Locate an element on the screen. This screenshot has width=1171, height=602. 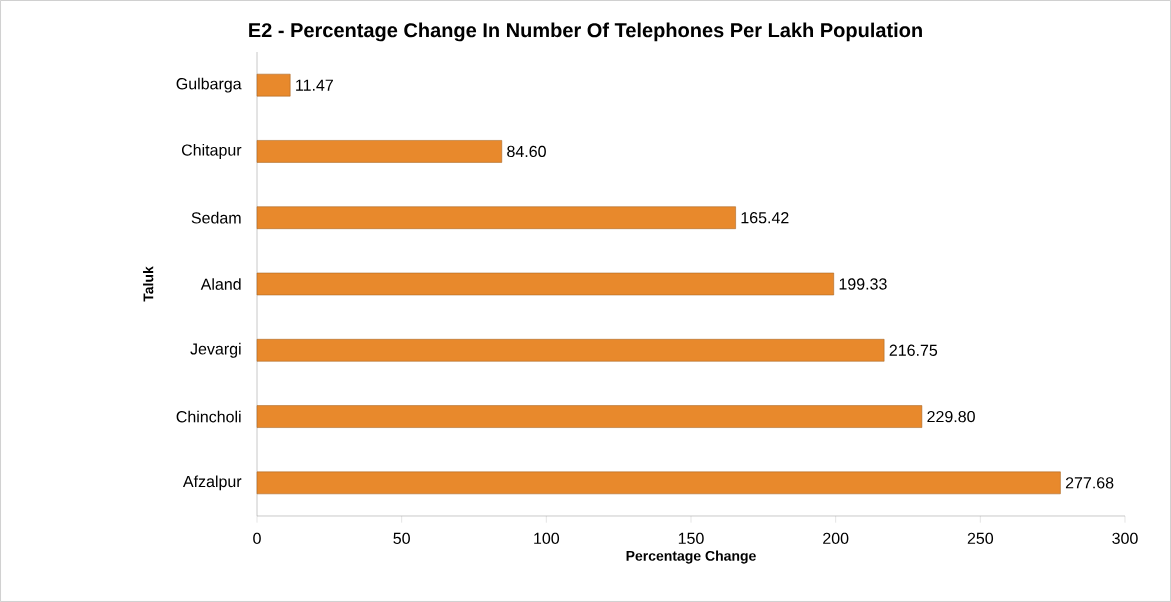
x-tick-label: 200 is located at coordinates (836, 538).